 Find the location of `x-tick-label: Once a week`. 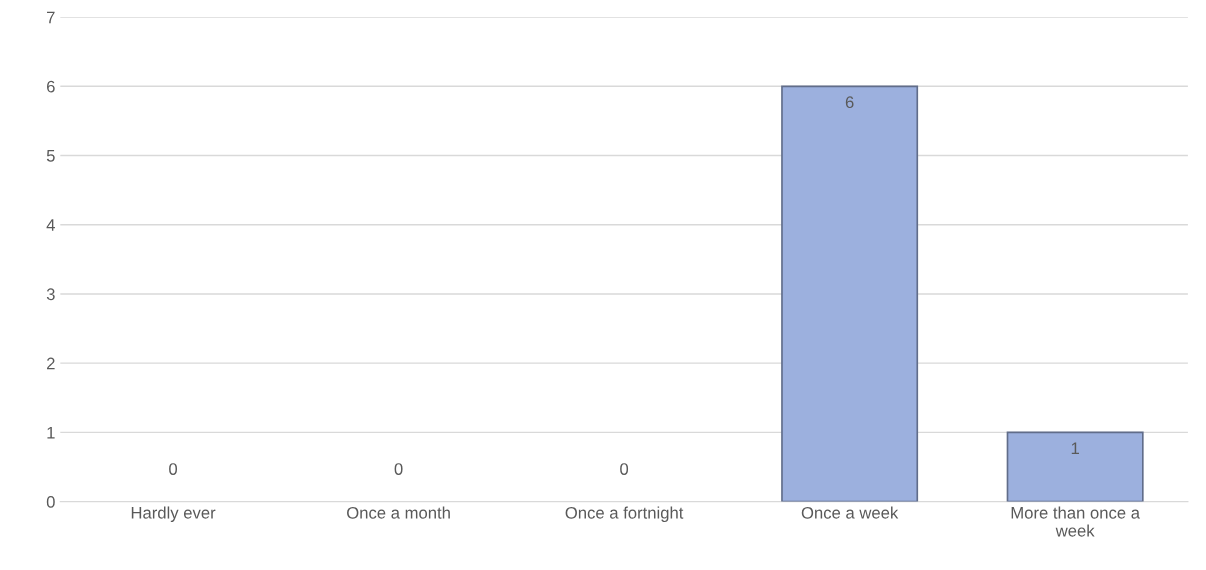

x-tick-label: Once a week is located at coordinates (850, 512).